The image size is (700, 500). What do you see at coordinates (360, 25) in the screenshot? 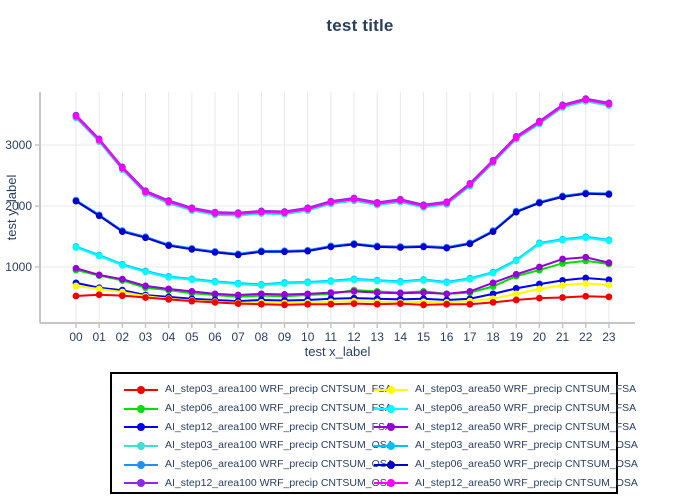
I see `chart-title: test title` at bounding box center [360, 25].